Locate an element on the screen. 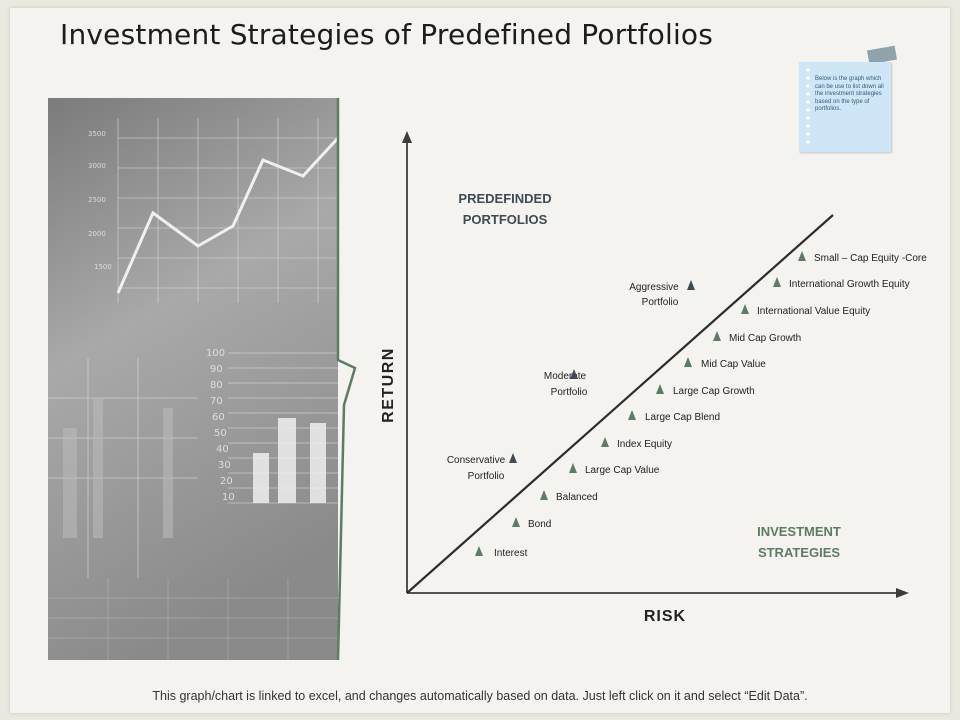 The height and width of the screenshot is (720, 960). strategy-label: Mid Cap Growth is located at coordinates (765, 338).